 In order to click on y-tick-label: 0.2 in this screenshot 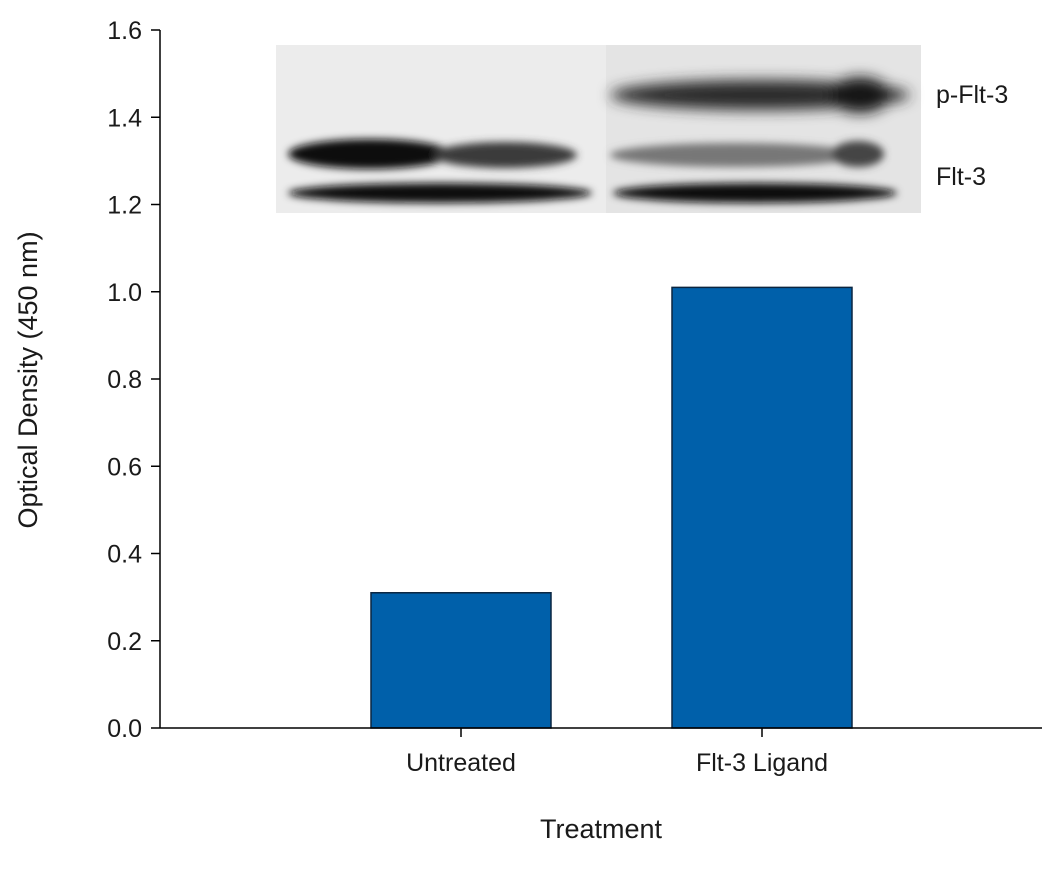, I will do `click(124, 642)`.